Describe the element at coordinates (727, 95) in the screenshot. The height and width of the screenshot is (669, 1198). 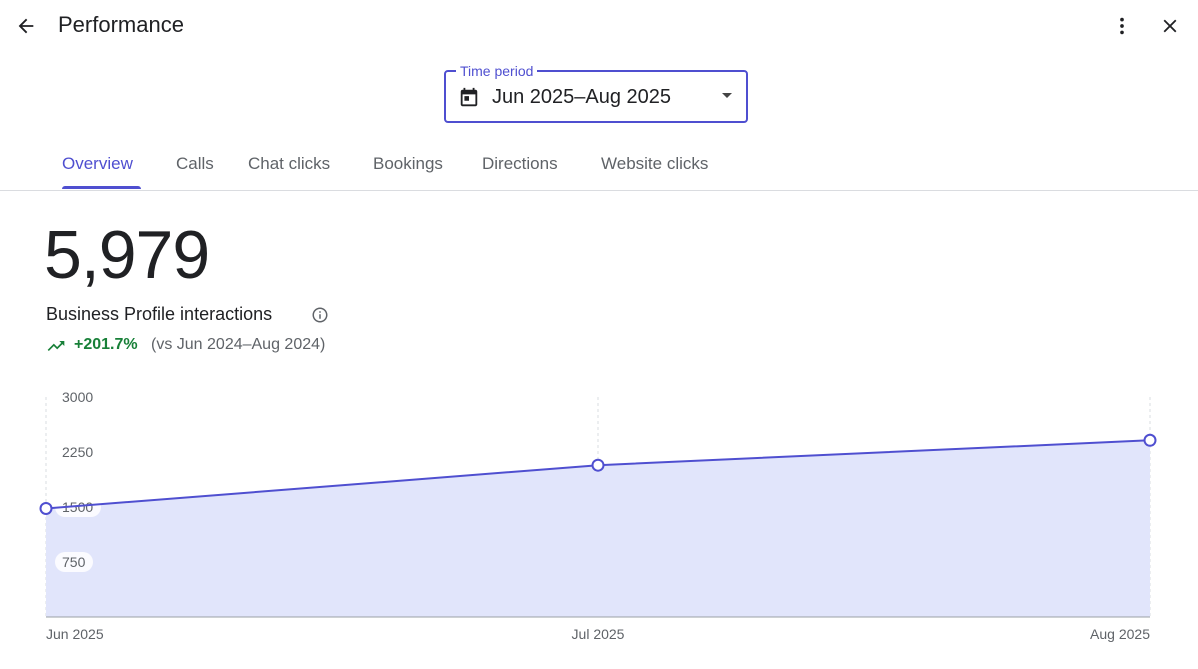
I see `dropdown-arrow-icon` at that location.